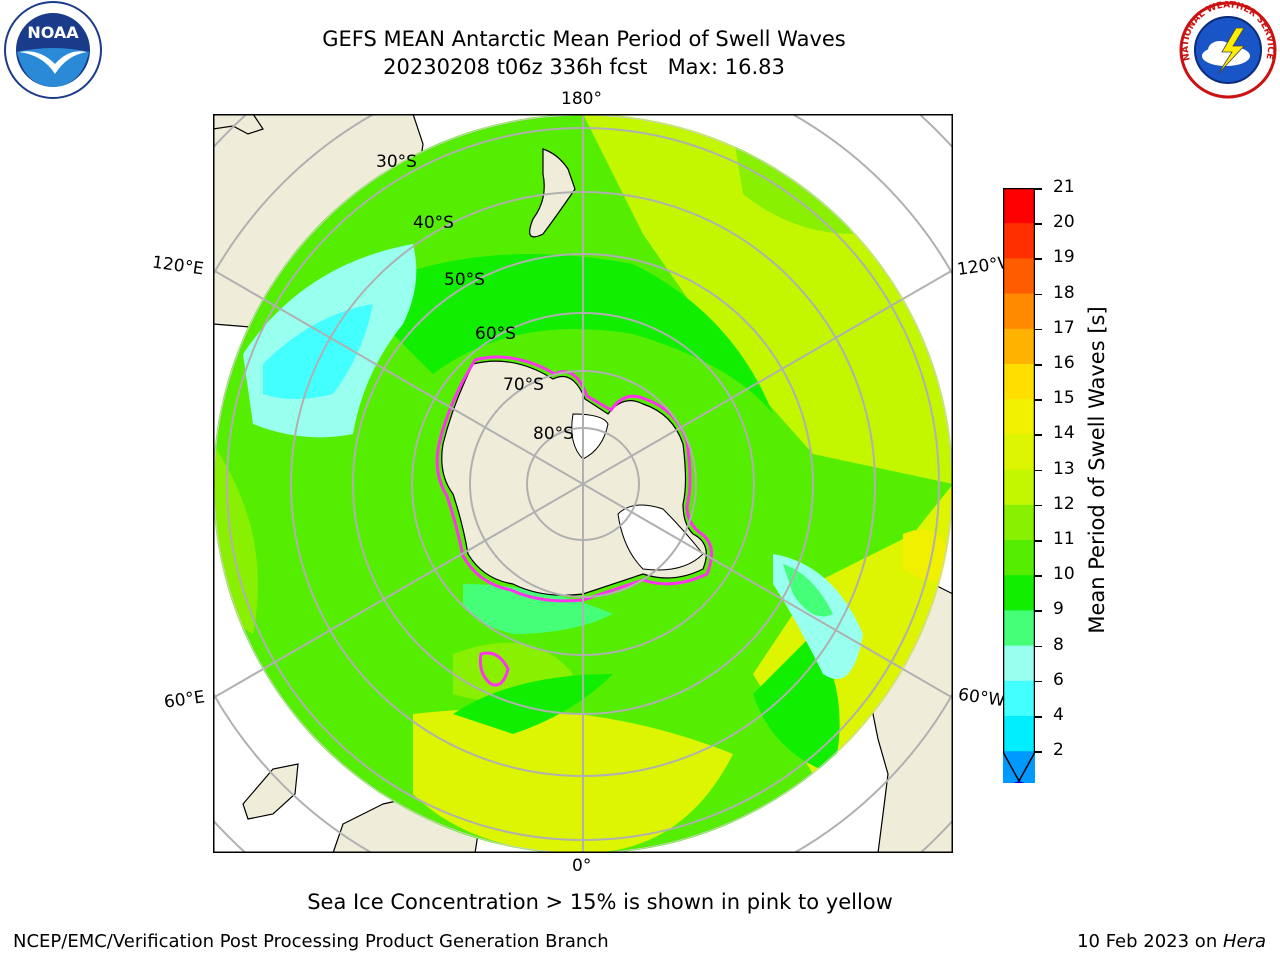 The width and height of the screenshot is (1280, 960). Describe the element at coordinates (1058, 644) in the screenshot. I see `colorbar-tick-label: 8` at that location.